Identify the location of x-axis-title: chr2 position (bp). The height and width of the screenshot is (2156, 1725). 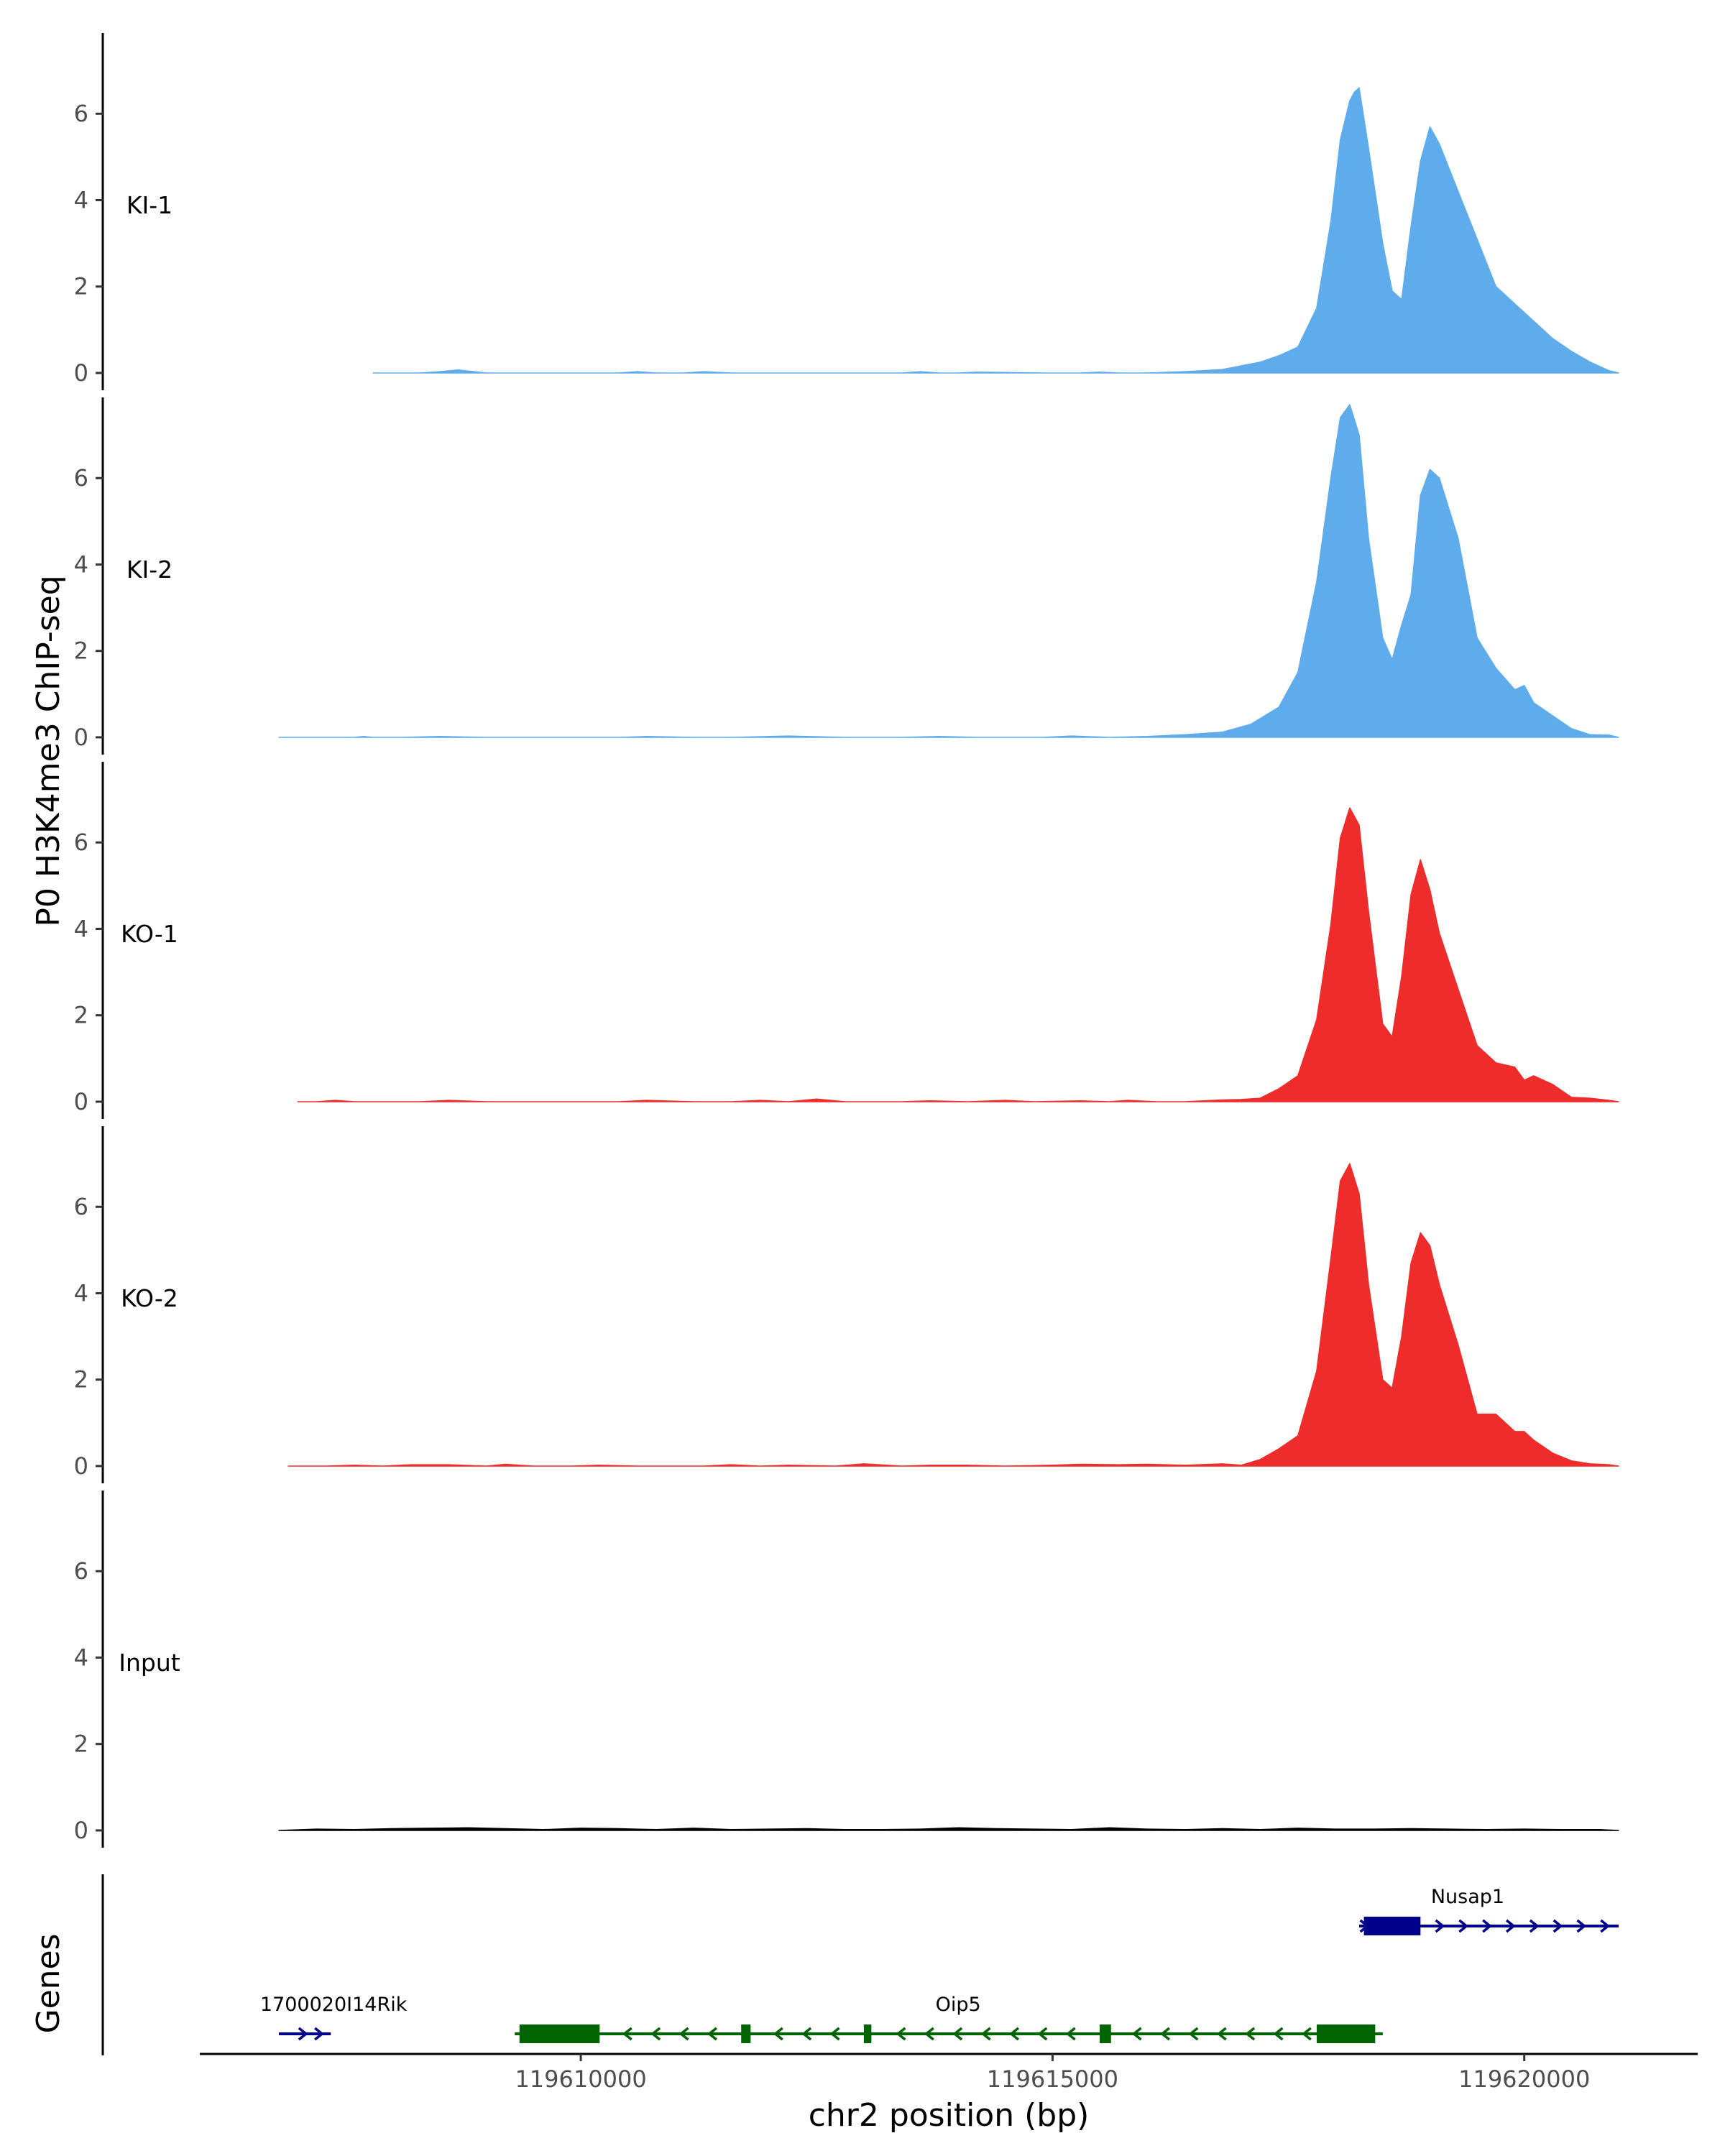
(949, 2115).